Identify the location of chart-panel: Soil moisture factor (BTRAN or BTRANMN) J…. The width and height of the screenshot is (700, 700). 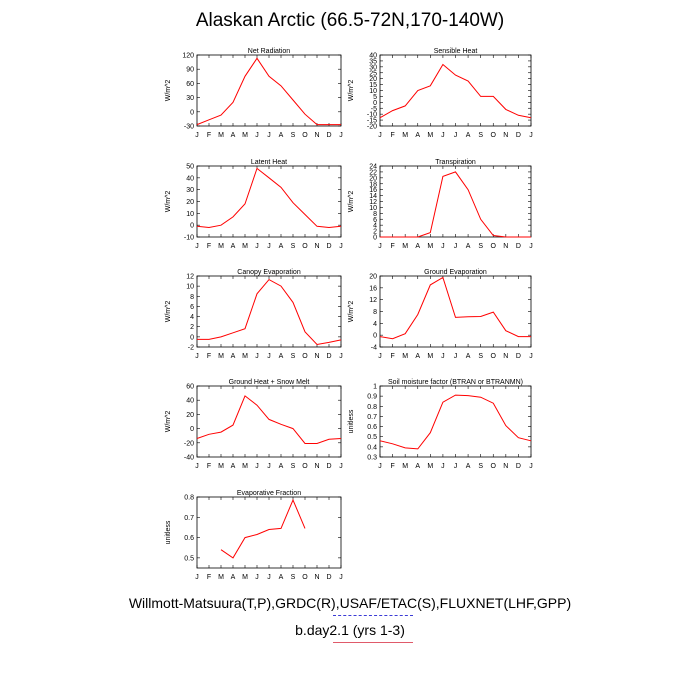
(440, 424).